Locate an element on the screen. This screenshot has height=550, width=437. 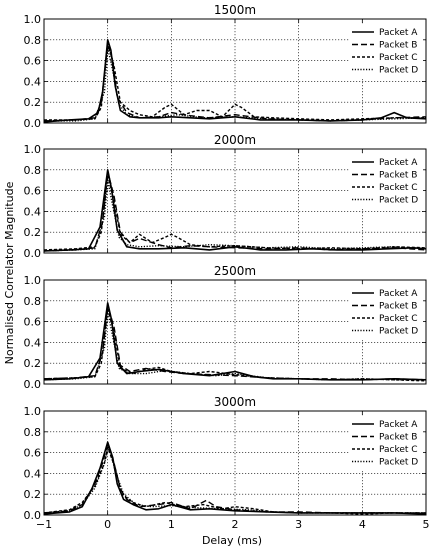
x-tick-label: −1 is located at coordinates (44, 524).